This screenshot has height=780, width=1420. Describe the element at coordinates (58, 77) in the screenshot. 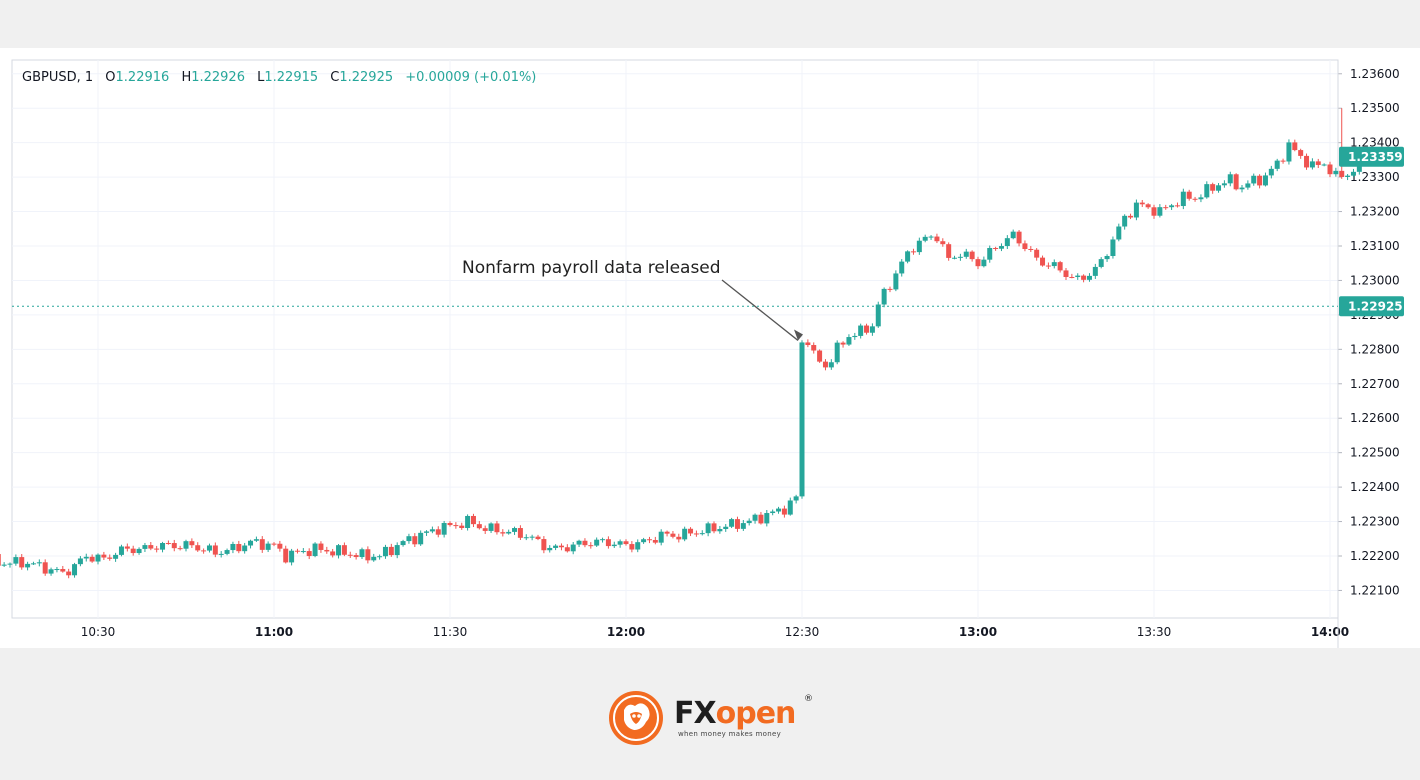

I see `symbol-label: GBPUSD, 1` at that location.